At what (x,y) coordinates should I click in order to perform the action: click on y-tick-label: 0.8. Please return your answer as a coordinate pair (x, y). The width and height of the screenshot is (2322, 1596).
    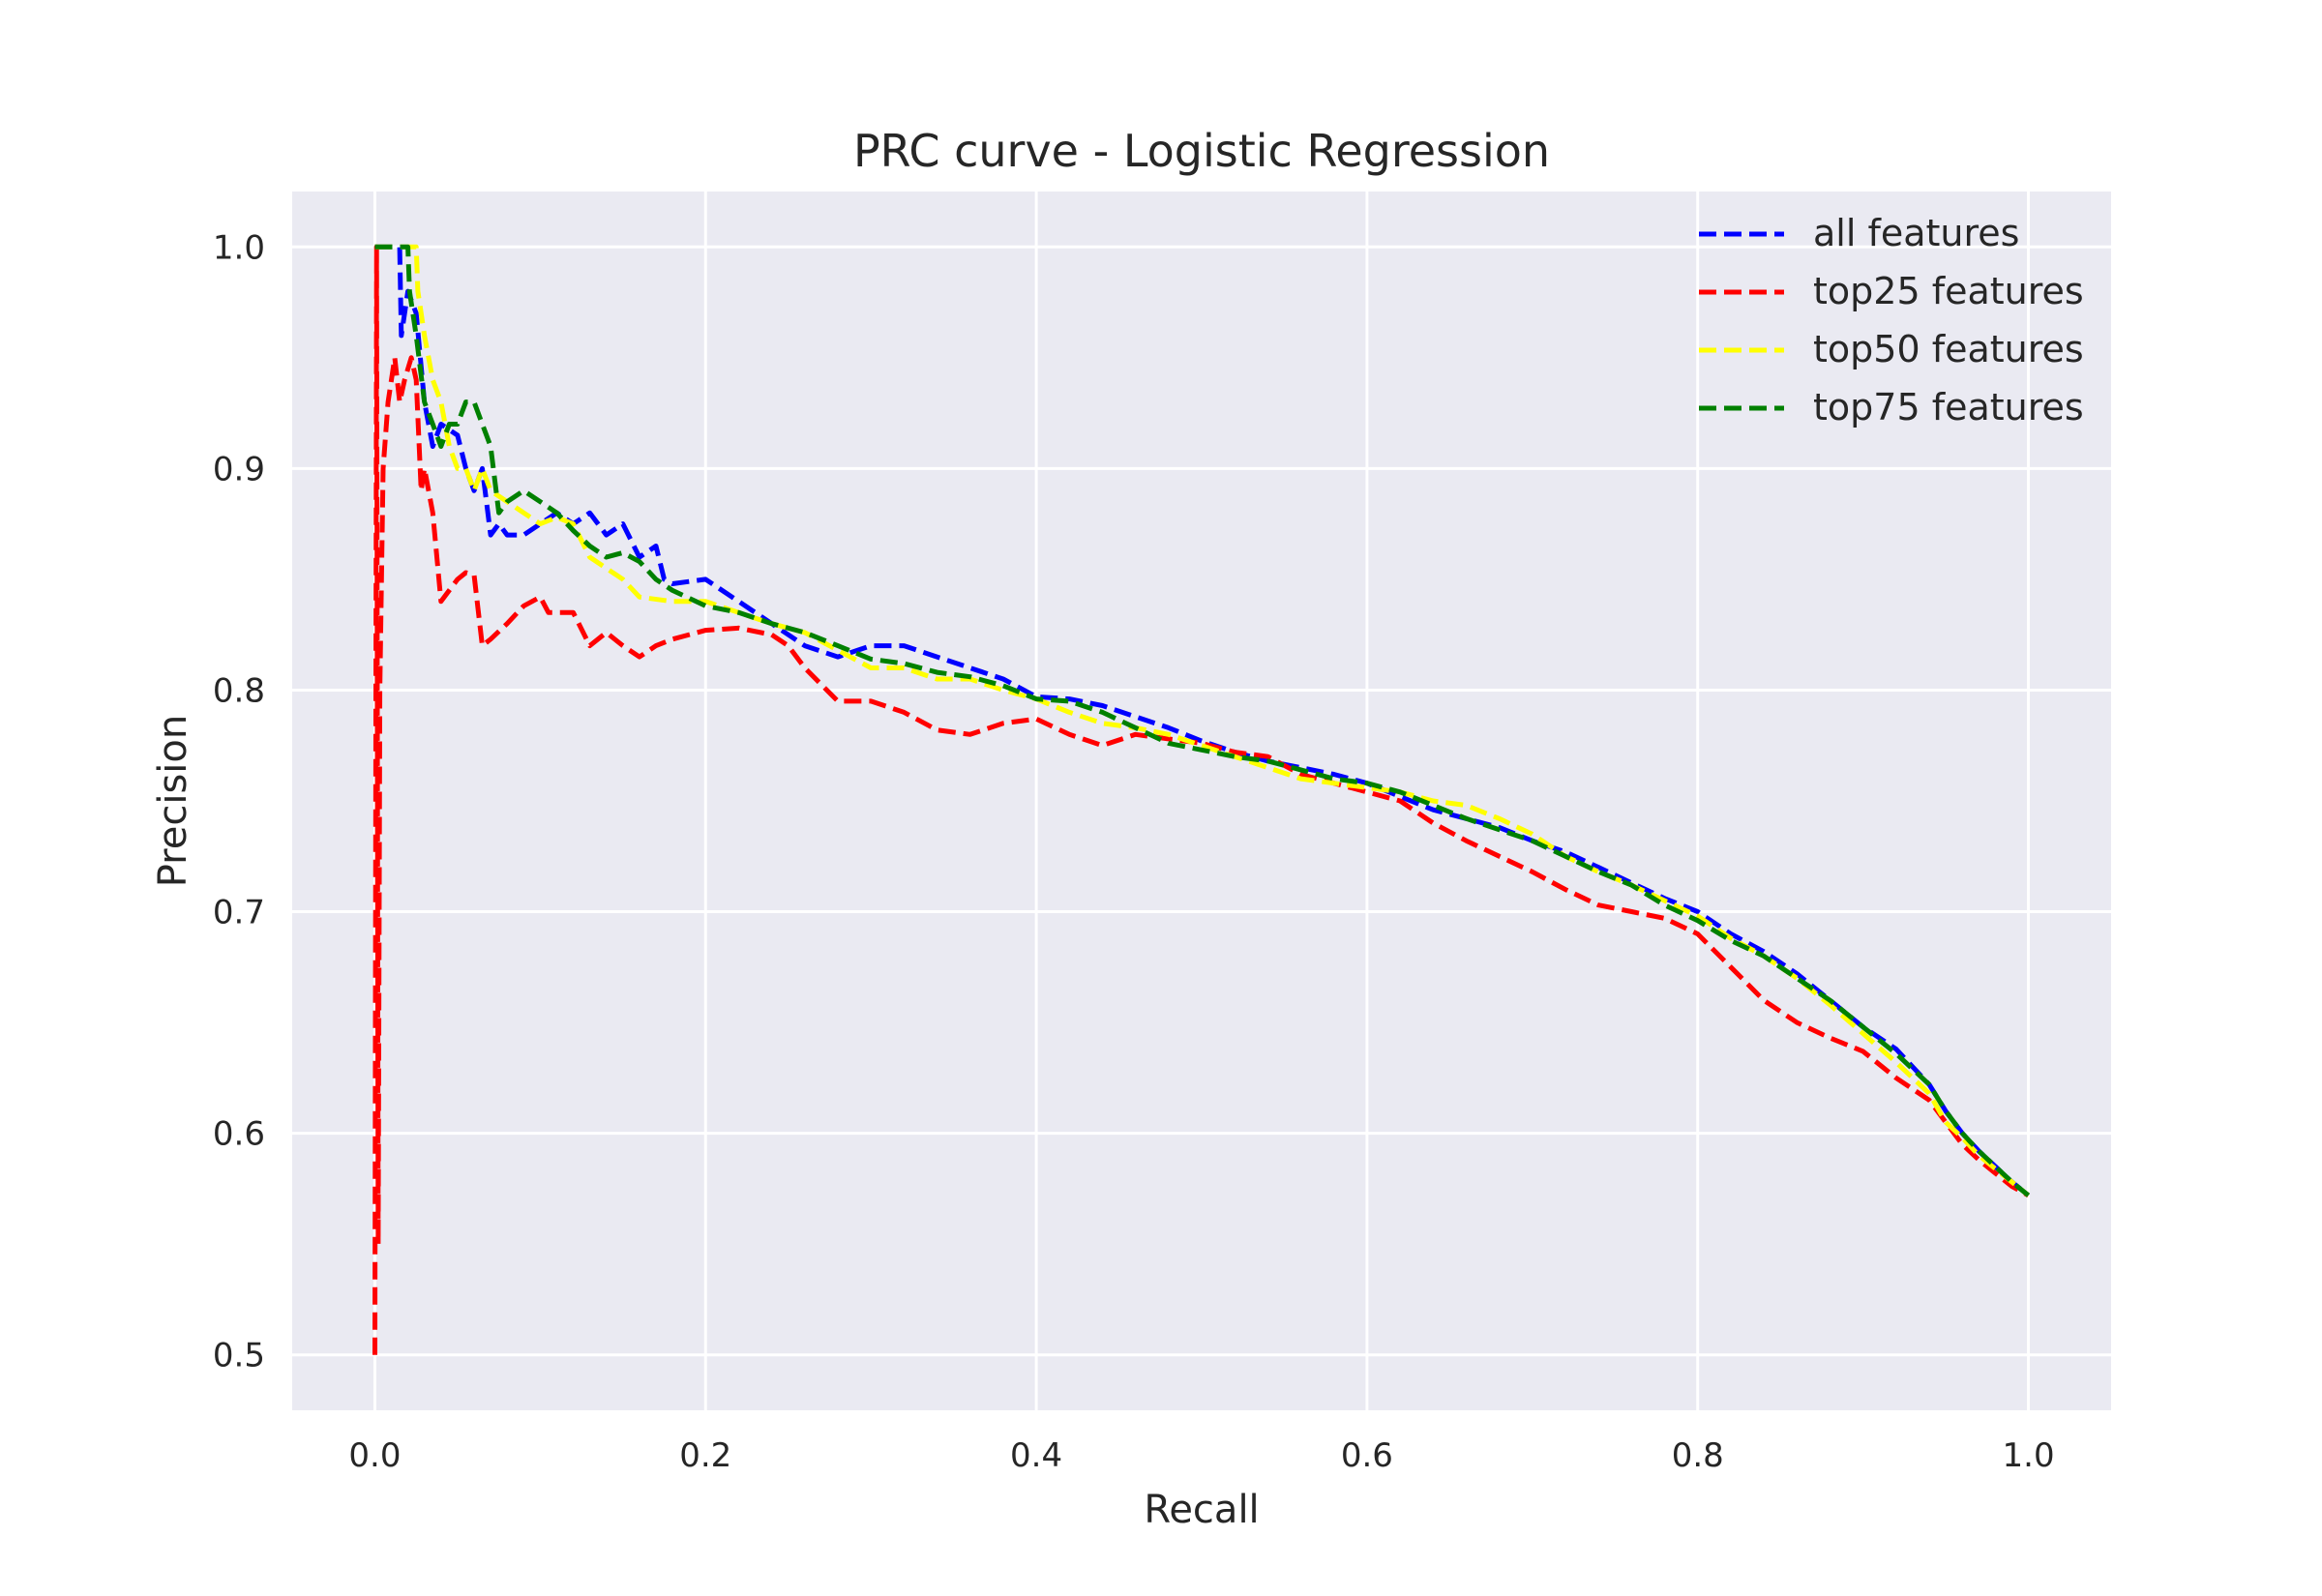
    Looking at the image, I should click on (239, 690).